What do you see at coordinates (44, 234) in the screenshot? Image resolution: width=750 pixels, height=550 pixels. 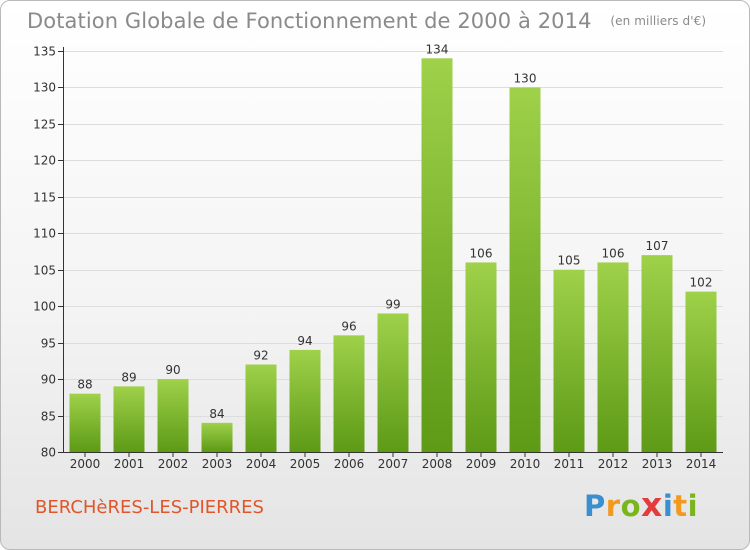 I see `y-tick-label: 110` at bounding box center [44, 234].